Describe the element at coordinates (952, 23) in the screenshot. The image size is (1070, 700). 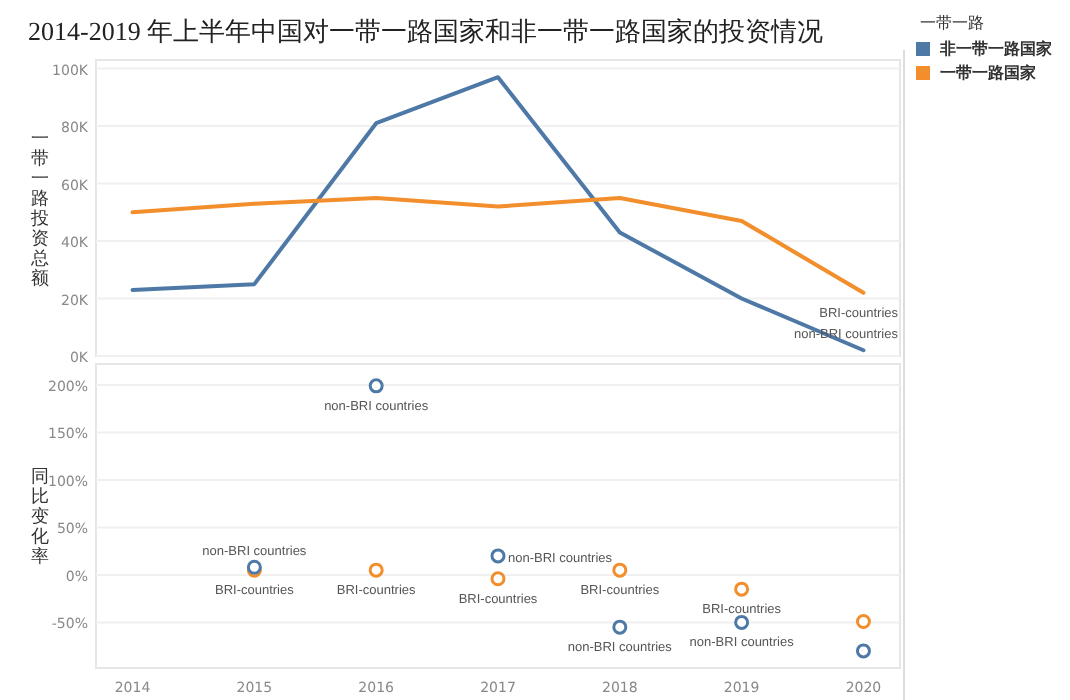
I see `legend-title: 一带一路` at that location.